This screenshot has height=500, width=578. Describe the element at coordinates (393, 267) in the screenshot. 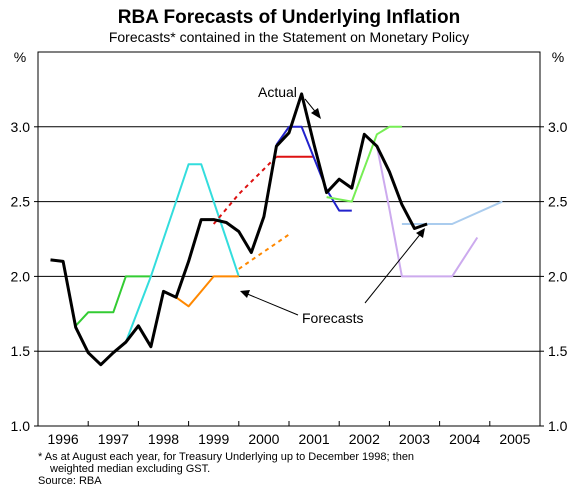

I see `annotation-forecasts-arrow-right` at that location.